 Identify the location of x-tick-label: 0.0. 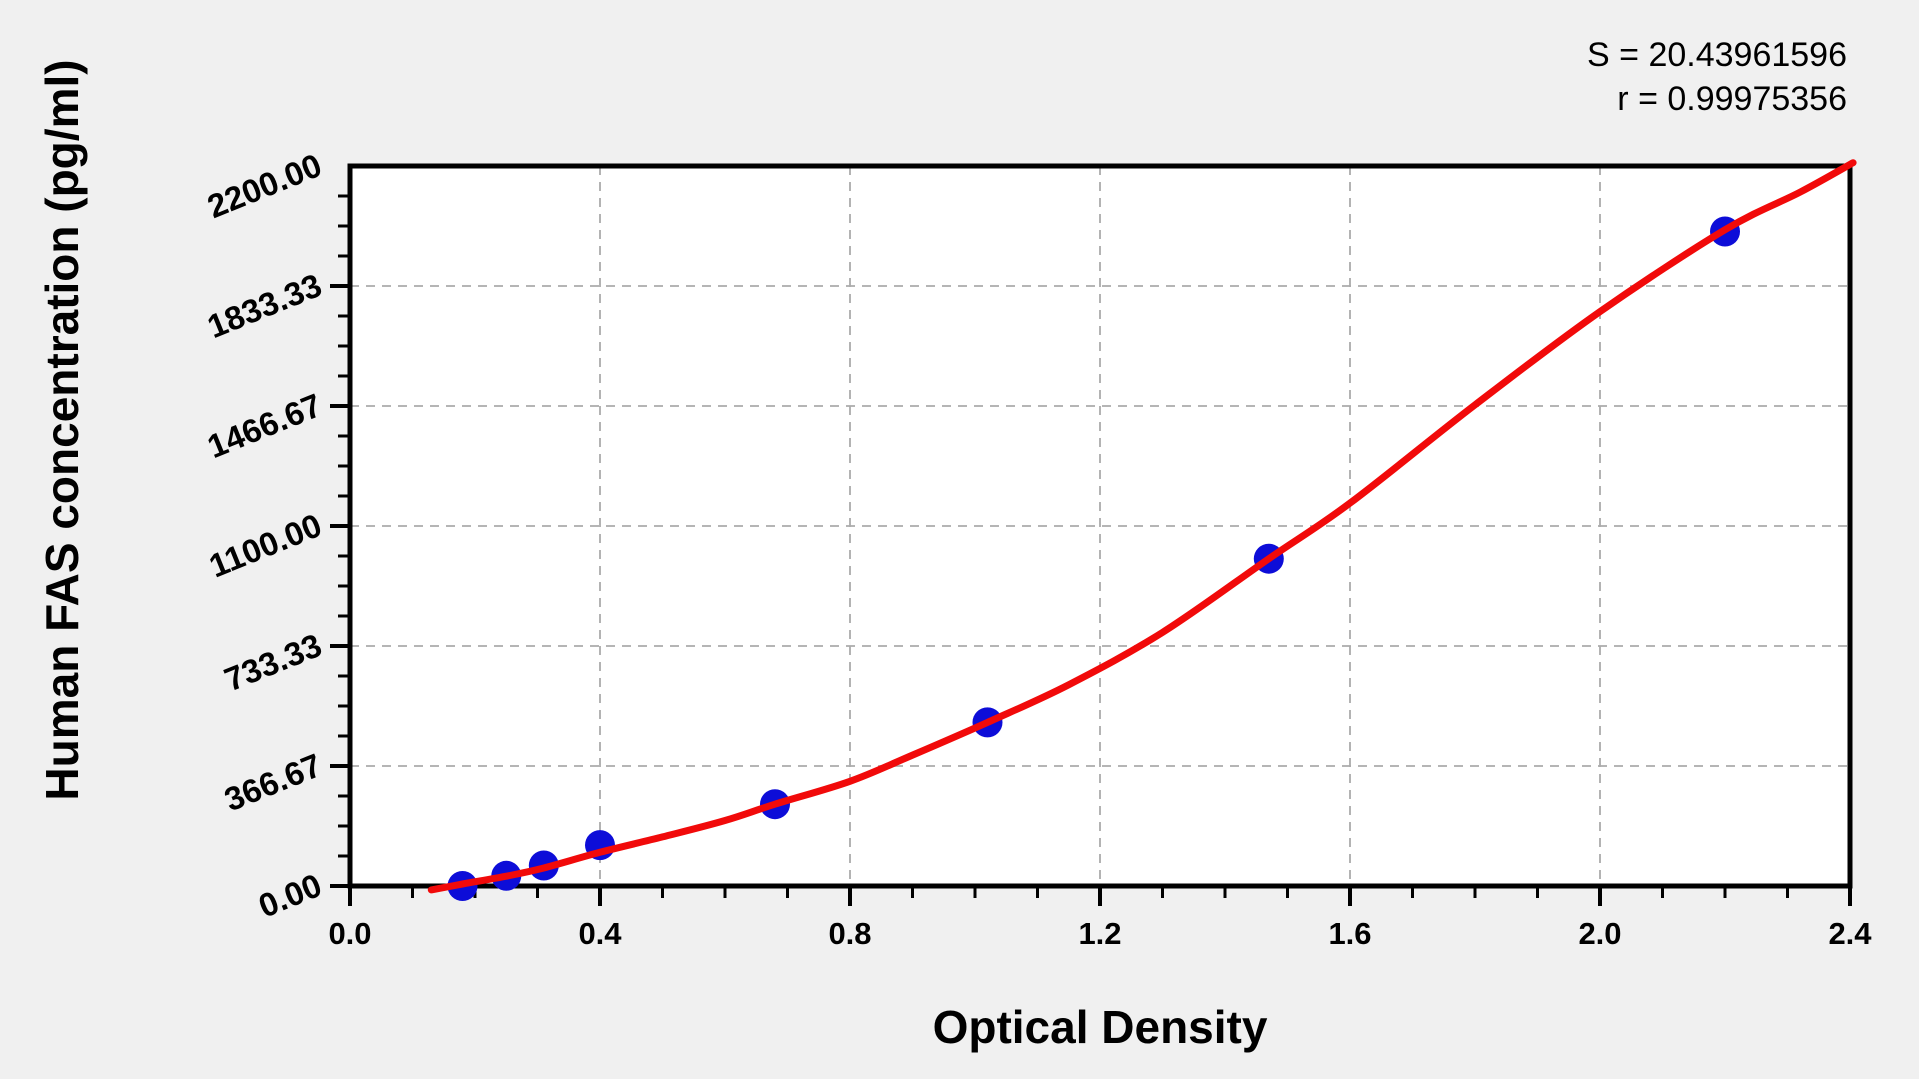
(349, 933).